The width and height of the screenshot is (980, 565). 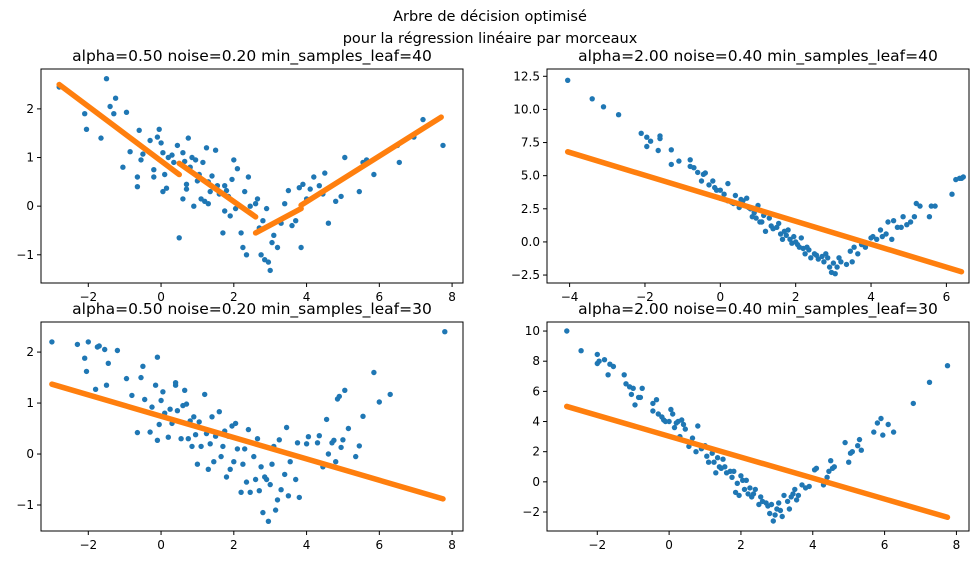 I want to click on y-tick-label: 4, so click(x=536, y=422).